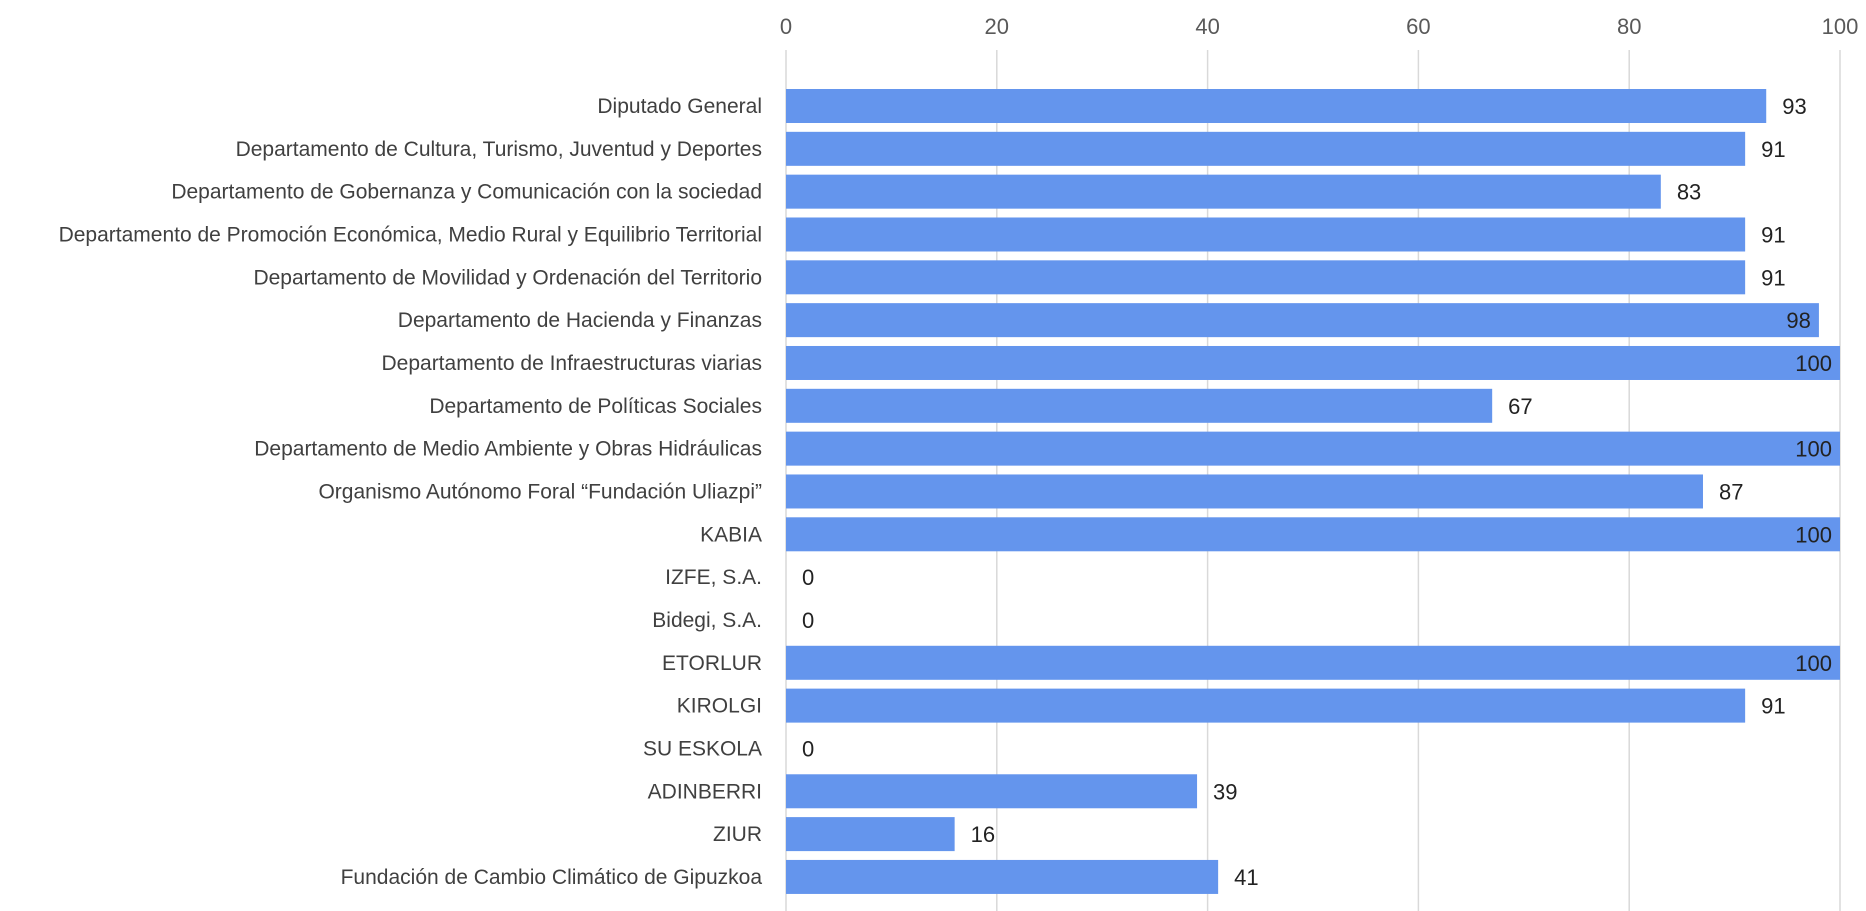 This screenshot has width=1866, height=911. What do you see at coordinates (983, 834) in the screenshot?
I see `data-label: 16` at bounding box center [983, 834].